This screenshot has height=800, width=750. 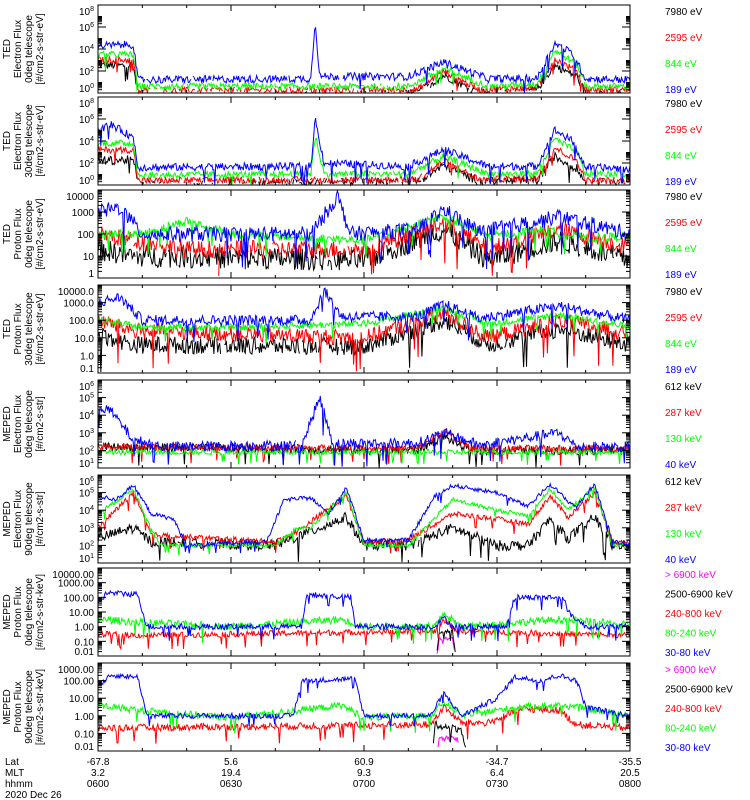 I want to click on series-line-30-80-kev, so click(x=364, y=699).